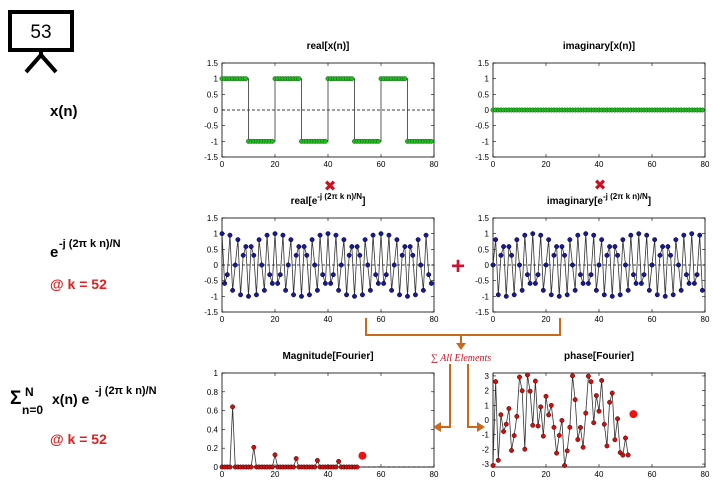  Describe the element at coordinates (633, 414) in the screenshot. I see `current-k-point` at that location.